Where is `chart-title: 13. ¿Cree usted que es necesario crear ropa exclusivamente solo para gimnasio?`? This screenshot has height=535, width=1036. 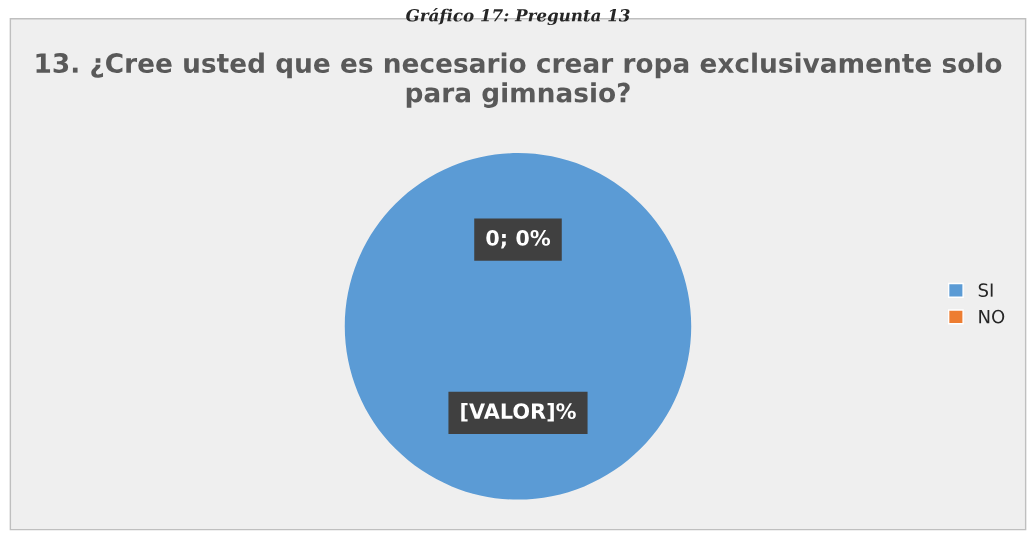 chart-title: 13. ¿Cree usted que es necesario crear ropa exclusivamente solo para gimnasio? is located at coordinates (519, 80).